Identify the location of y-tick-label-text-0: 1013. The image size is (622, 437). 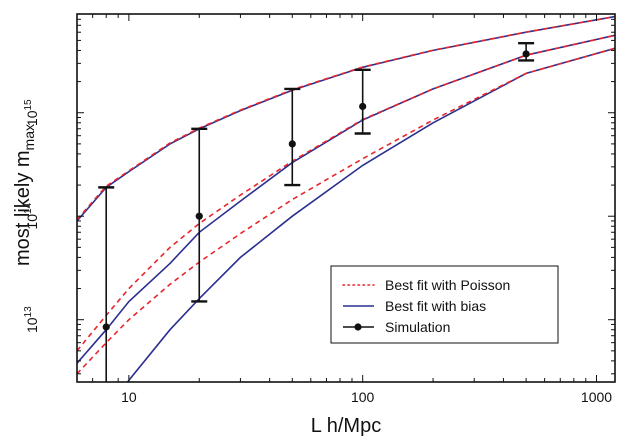
(31, 319).